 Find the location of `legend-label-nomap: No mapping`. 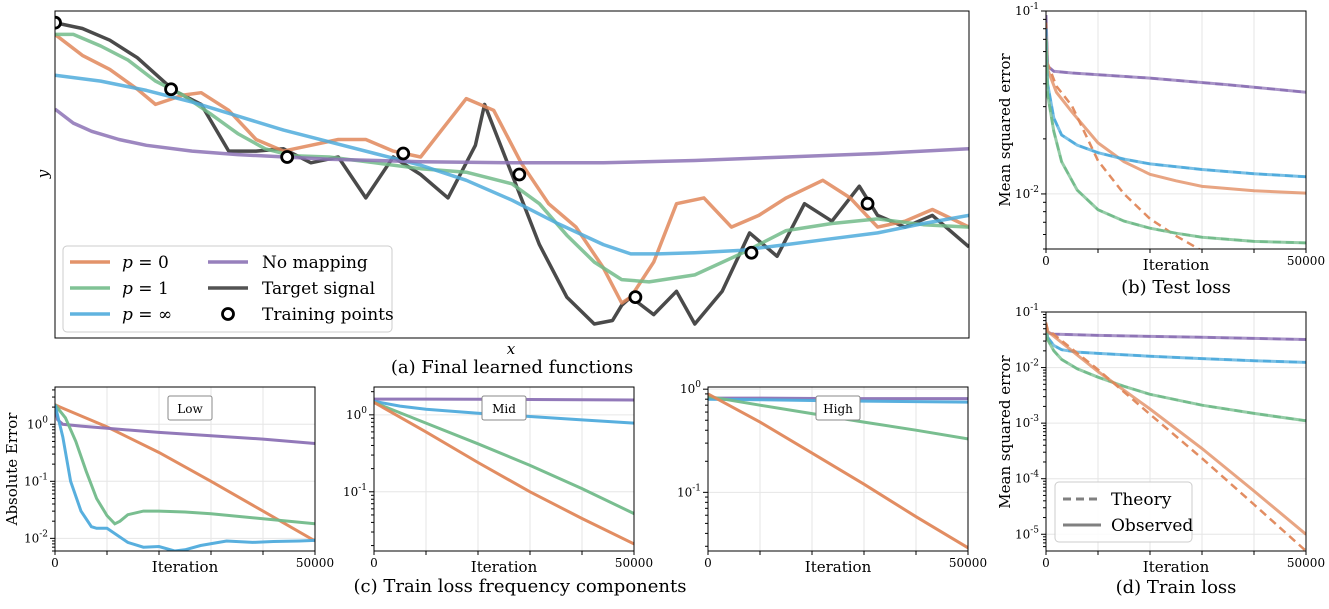

legend-label-nomap: No mapping is located at coordinates (315, 263).